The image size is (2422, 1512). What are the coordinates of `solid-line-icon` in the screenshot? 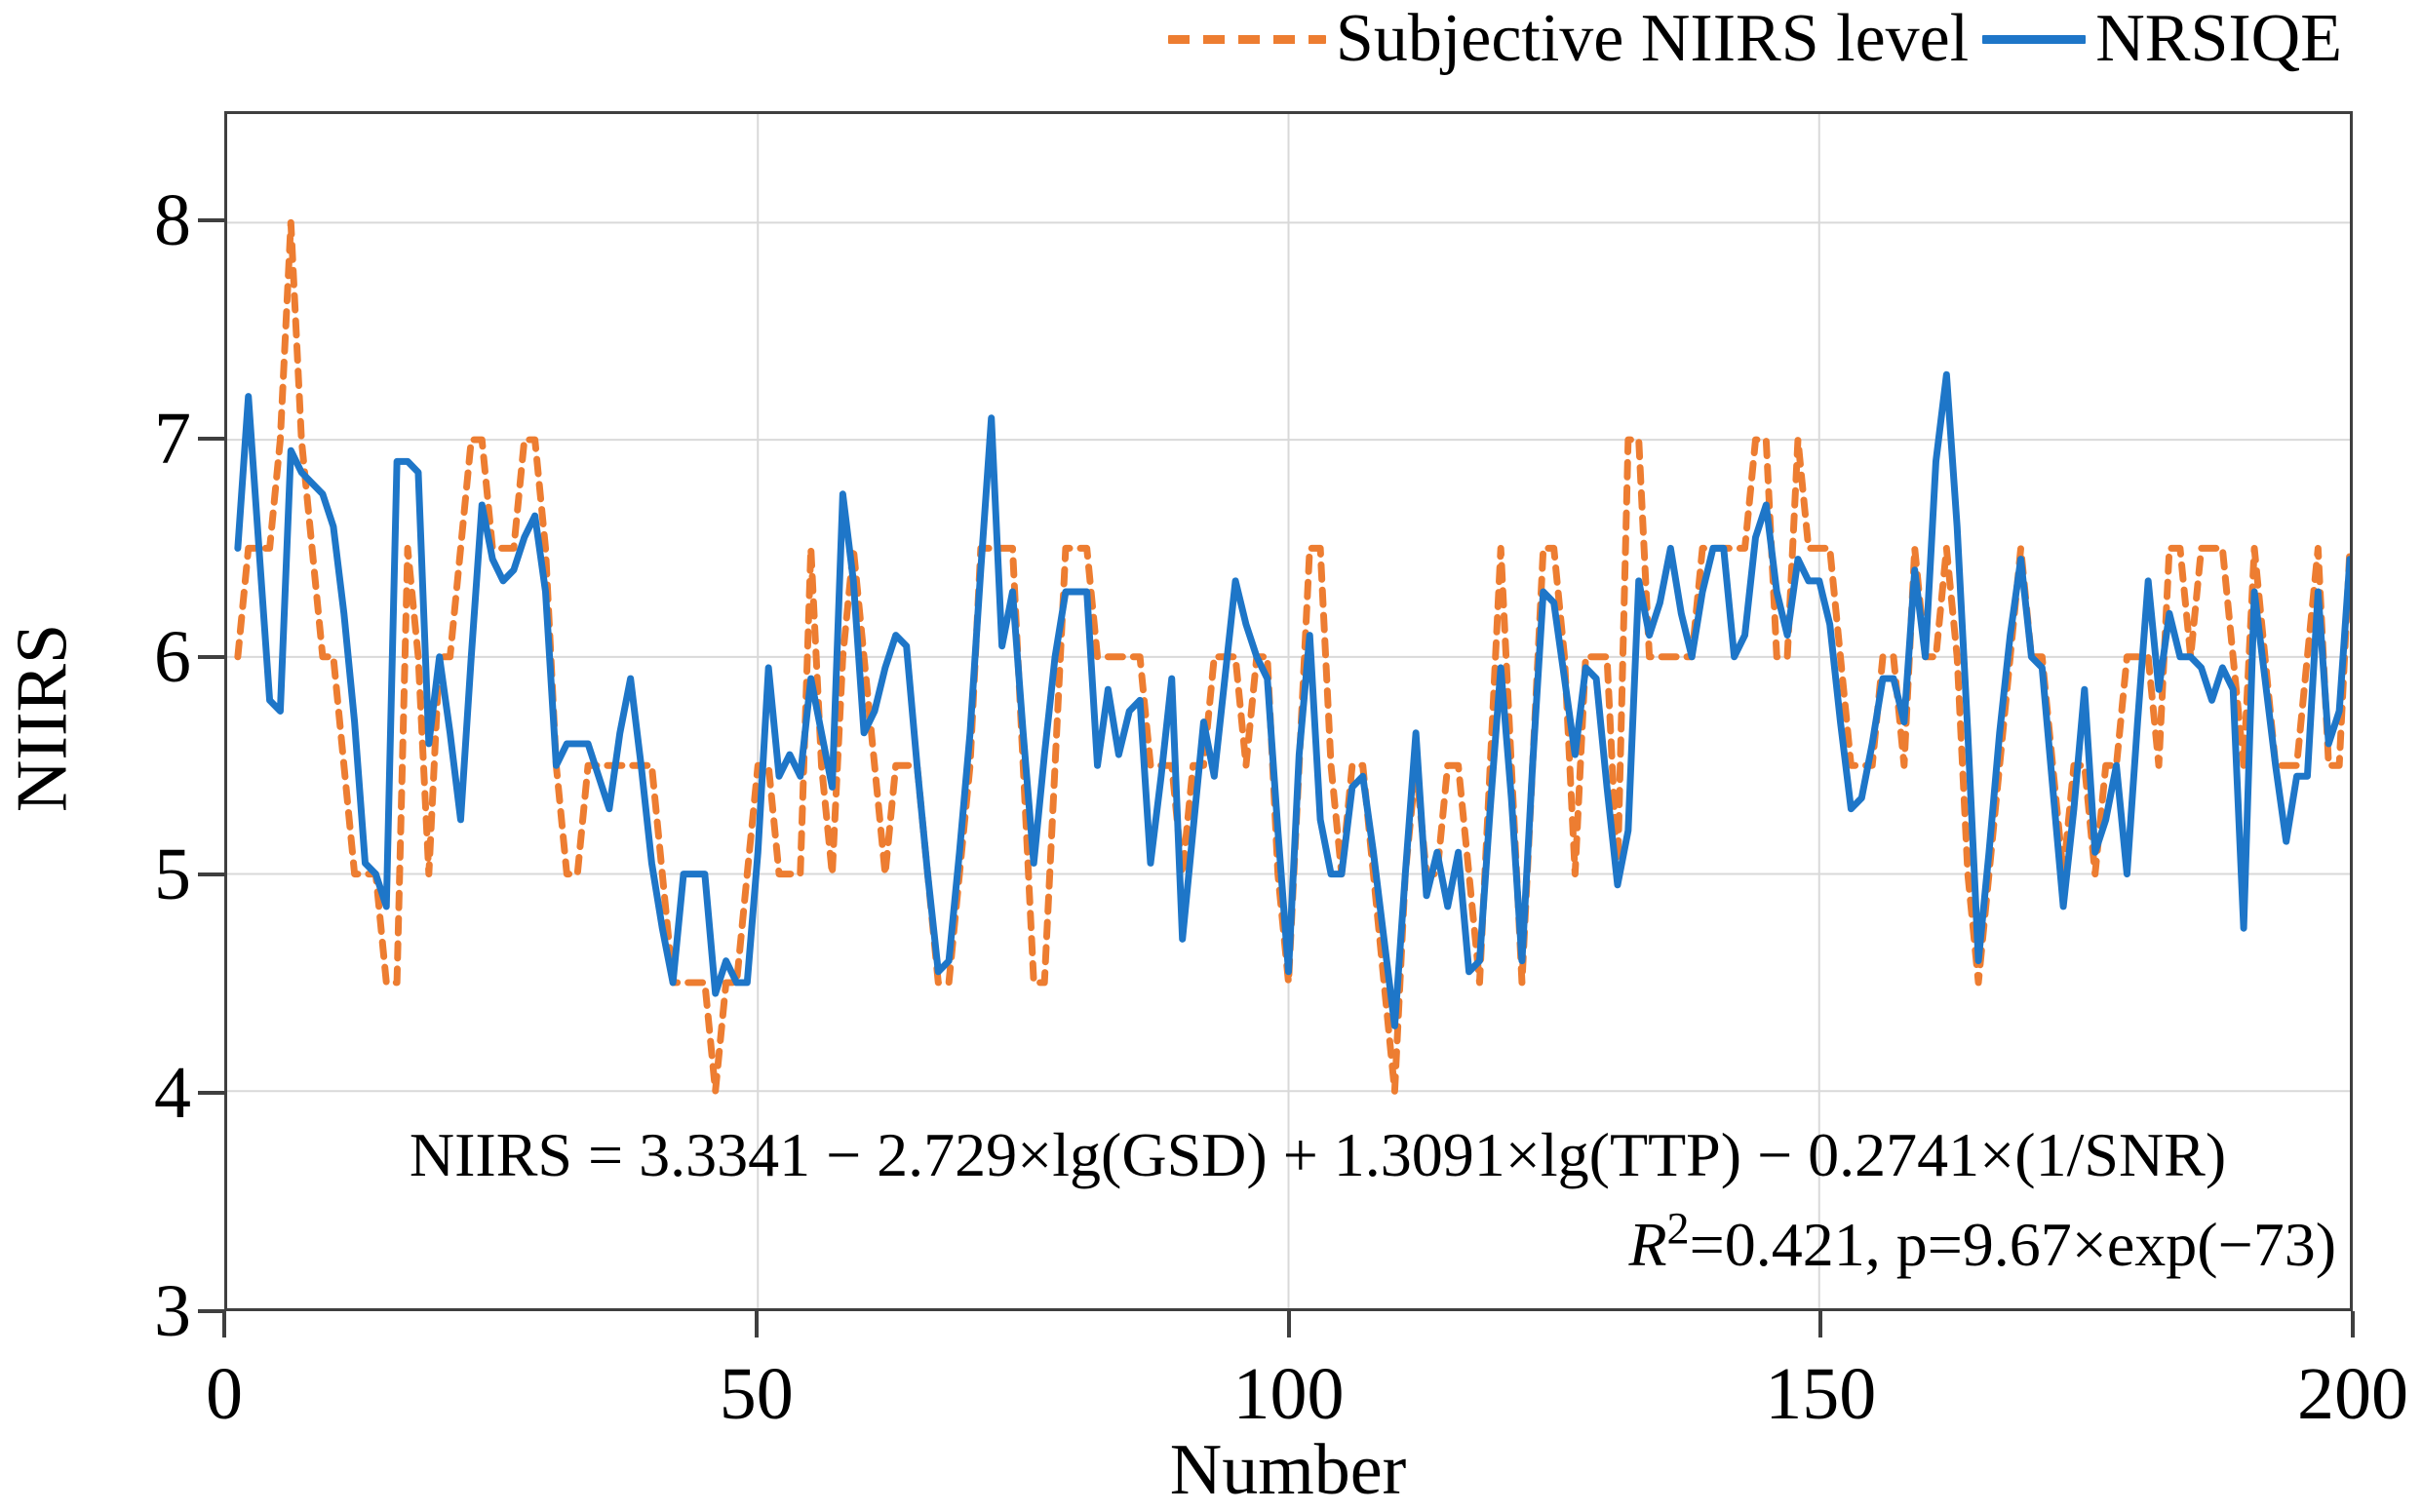 It's located at (2034, 39).